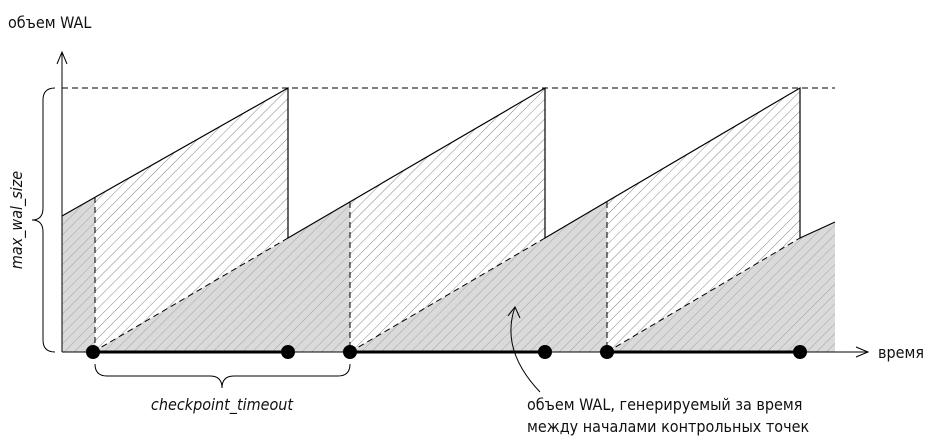 Image resolution: width=941 pixels, height=439 pixels. Describe the element at coordinates (525, 349) in the screenshot. I see `note-arrow` at that location.